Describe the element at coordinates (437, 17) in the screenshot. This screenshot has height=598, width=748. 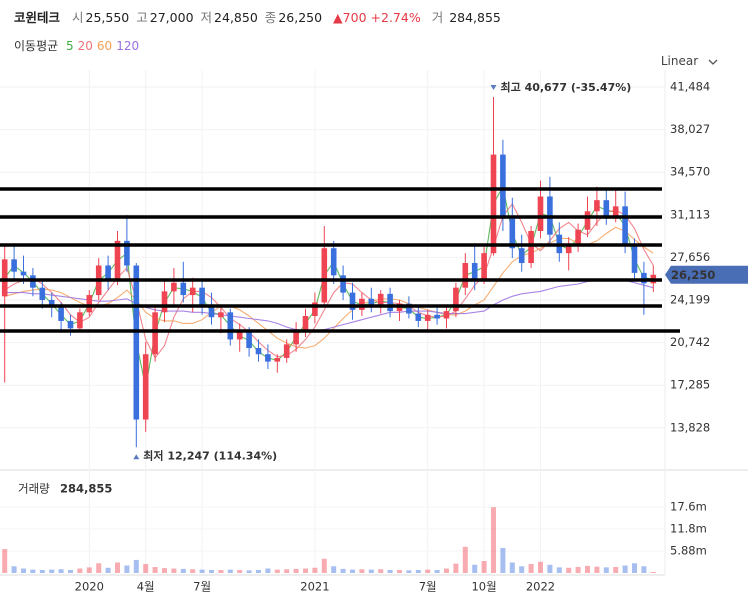
I see `volume-label: 거` at that location.